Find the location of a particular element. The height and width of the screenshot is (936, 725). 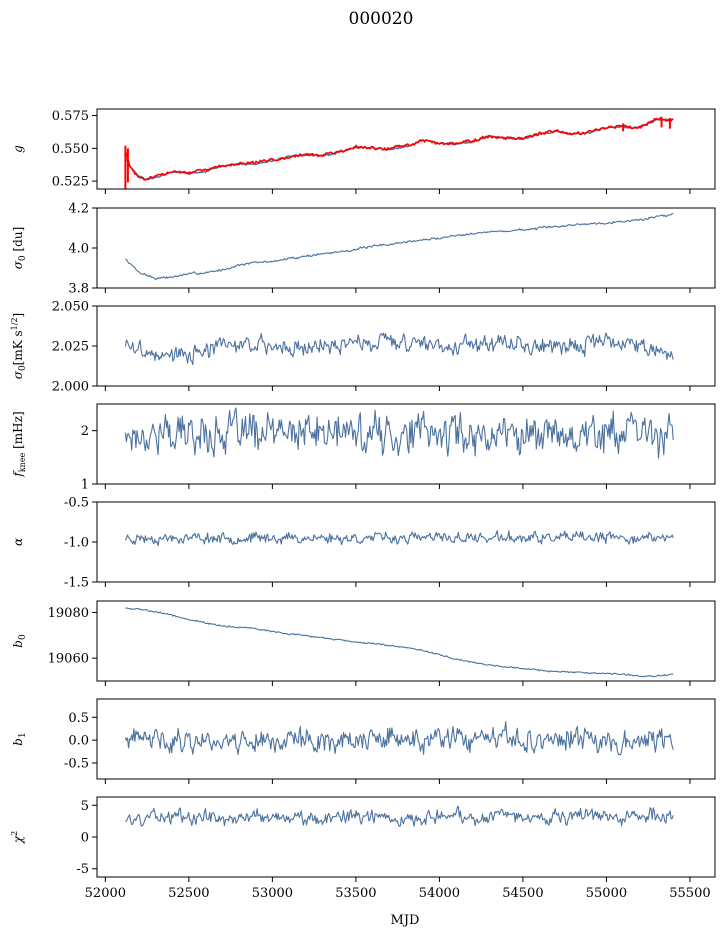

y-tick-label-b1-2: 0.5 is located at coordinates (78, 718).